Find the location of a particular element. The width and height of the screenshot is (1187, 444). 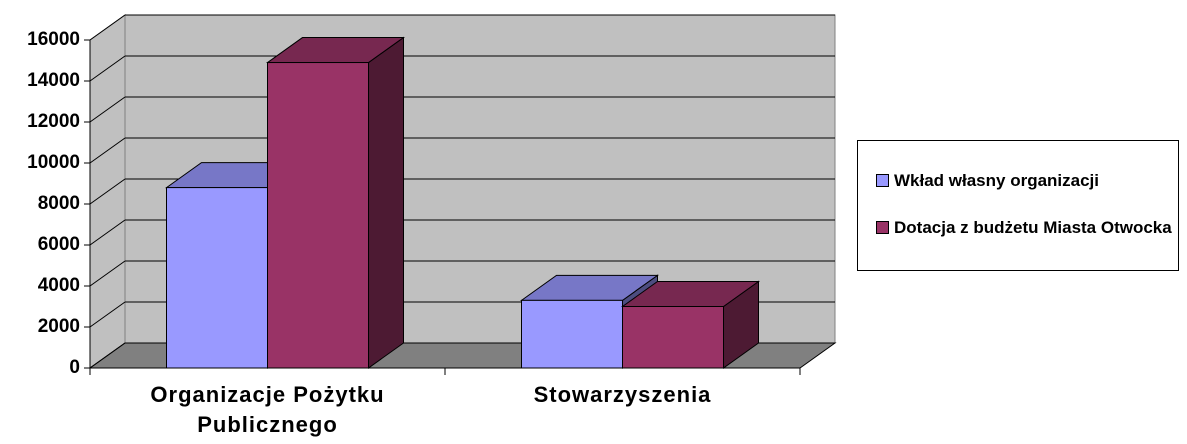

x-tick-label: Stowarzyszenia is located at coordinates (622, 394).